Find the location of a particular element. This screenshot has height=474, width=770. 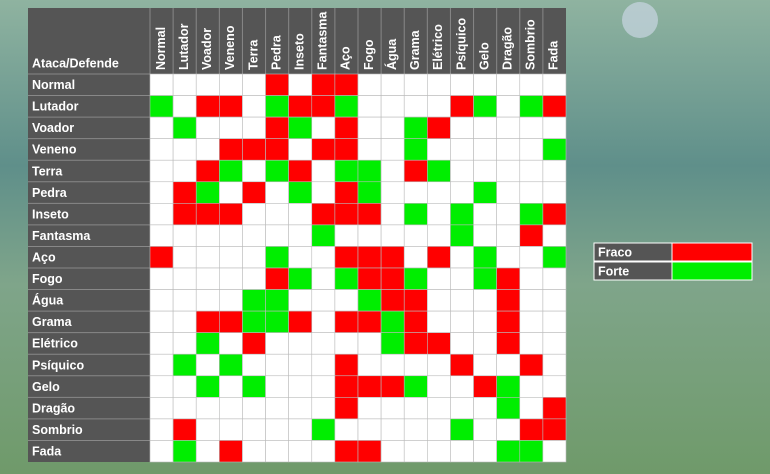

column-label: Gelo is located at coordinates (484, 56).